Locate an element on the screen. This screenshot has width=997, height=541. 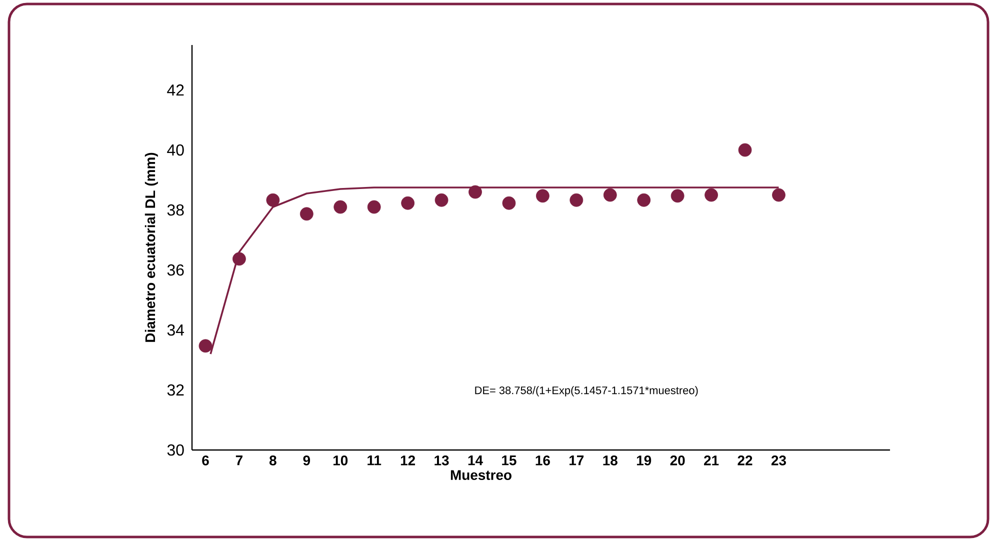
x-tick-label: 17 is located at coordinates (577, 461).